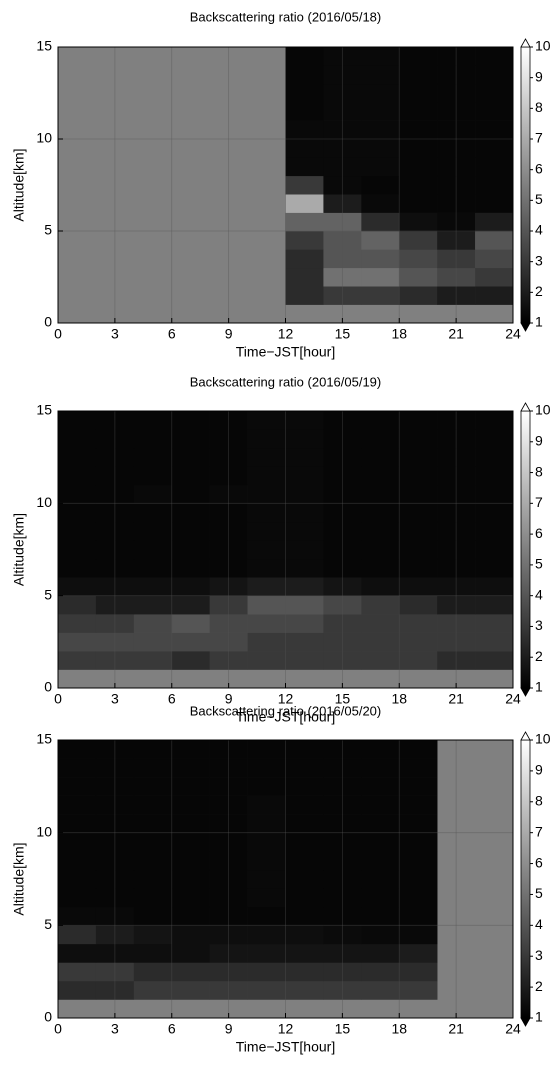  What do you see at coordinates (229, 699) in the screenshot?
I see `x-tick-label: 9` at bounding box center [229, 699].